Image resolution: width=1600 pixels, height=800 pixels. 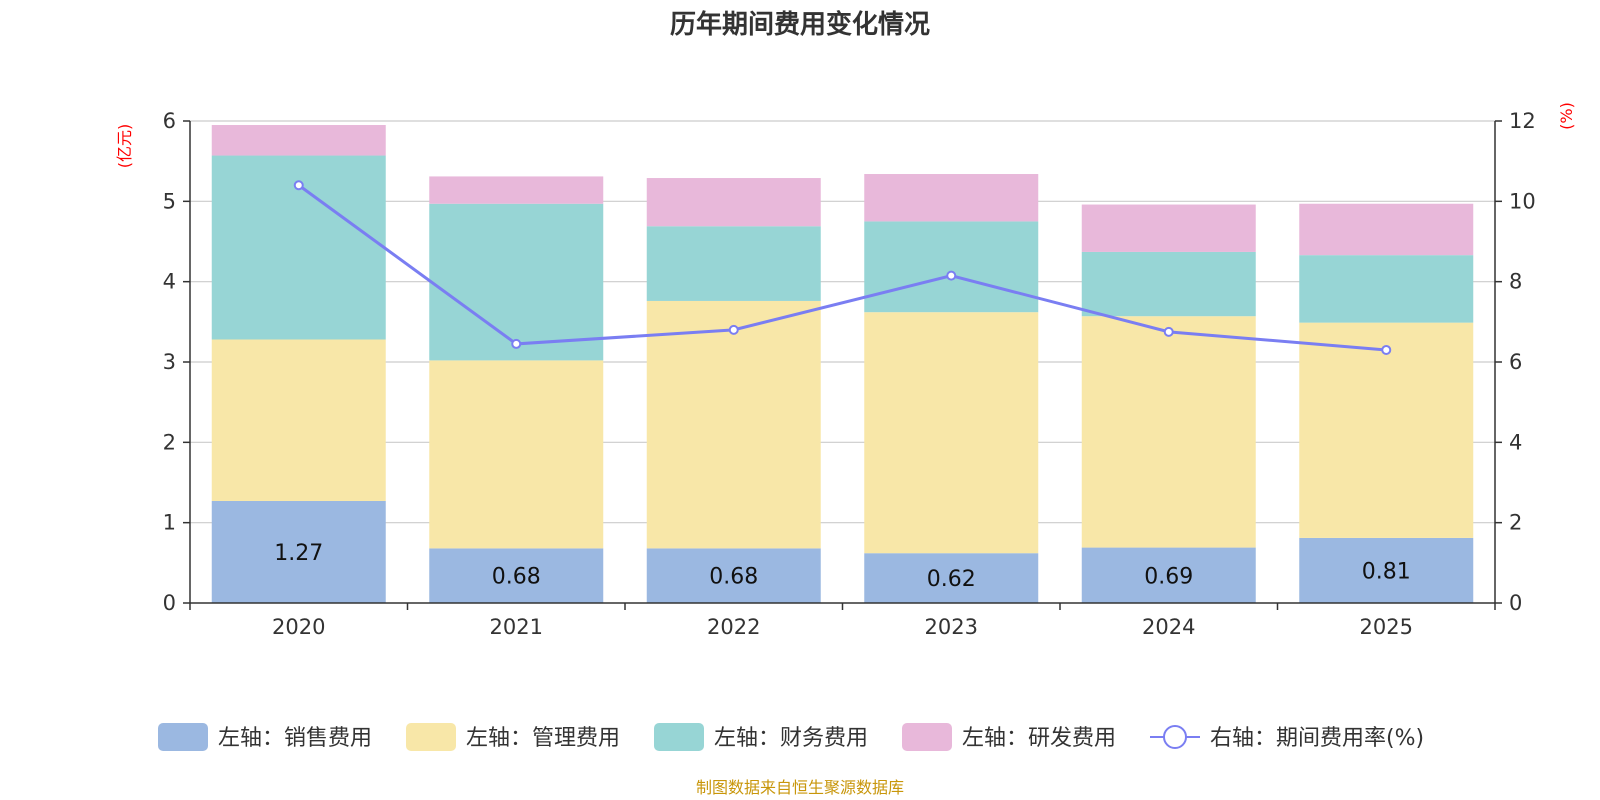 What do you see at coordinates (1317, 738) in the screenshot?
I see `legend-label: 右轴：期间费用率(%)` at bounding box center [1317, 738].